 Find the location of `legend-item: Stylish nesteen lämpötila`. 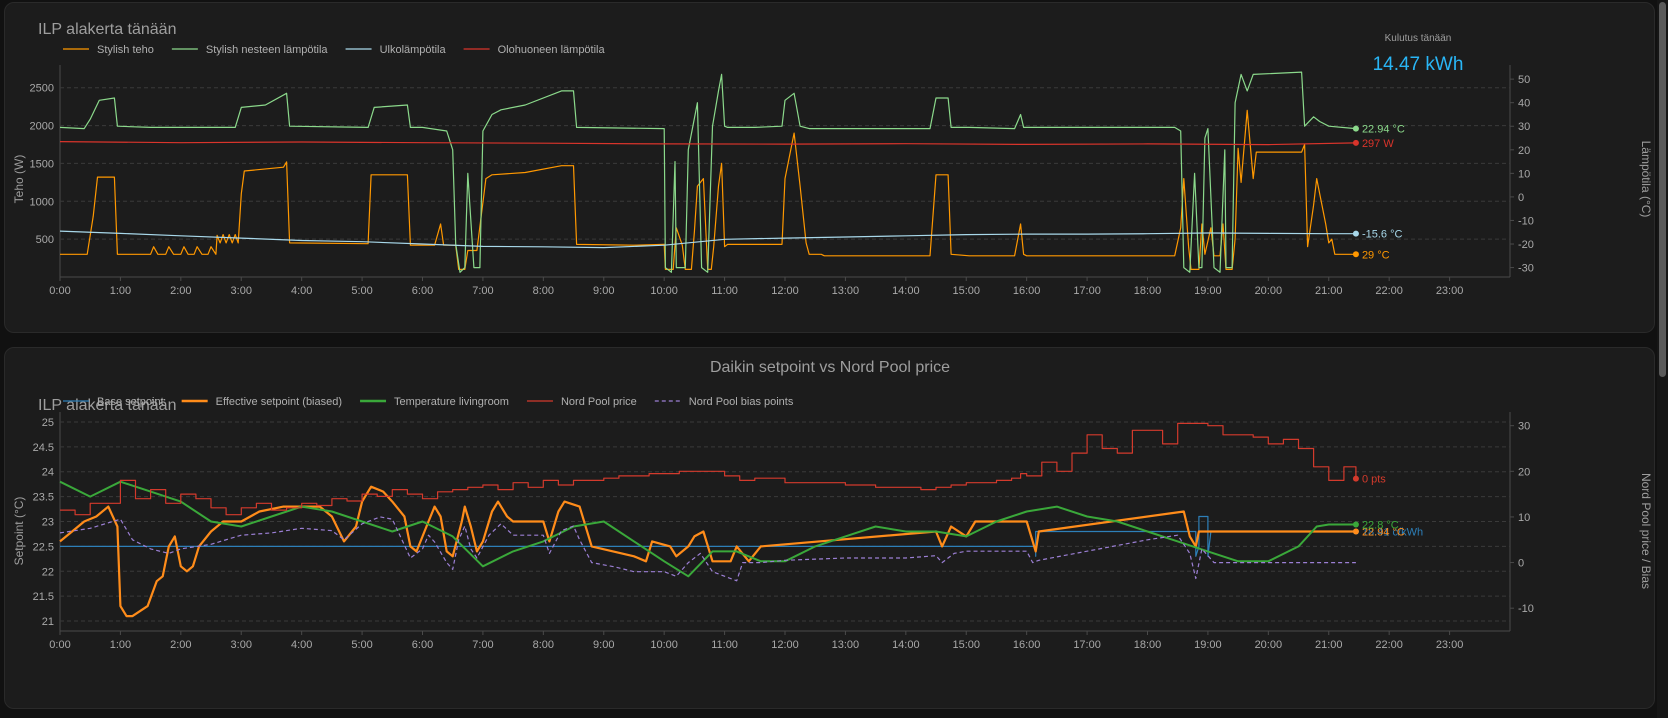

legend-item: Stylish nesteen lämpötila is located at coordinates (250, 50).